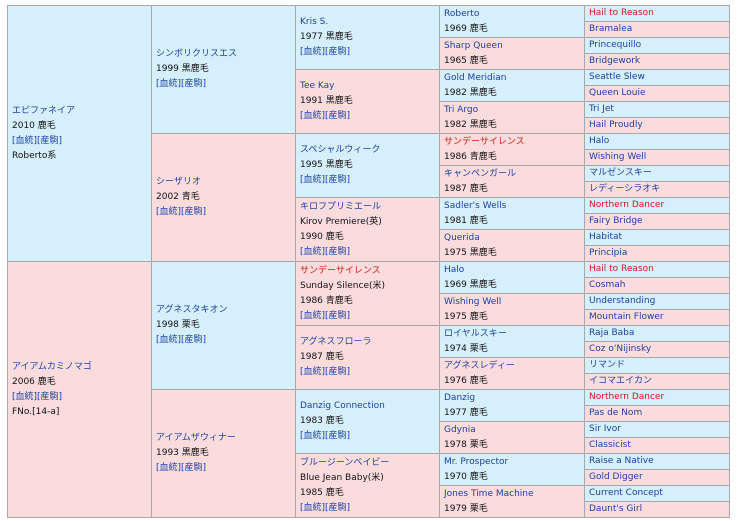 This screenshot has width=737, height=521. I want to click on gen3-info: 1983 鹿毛, so click(322, 421).